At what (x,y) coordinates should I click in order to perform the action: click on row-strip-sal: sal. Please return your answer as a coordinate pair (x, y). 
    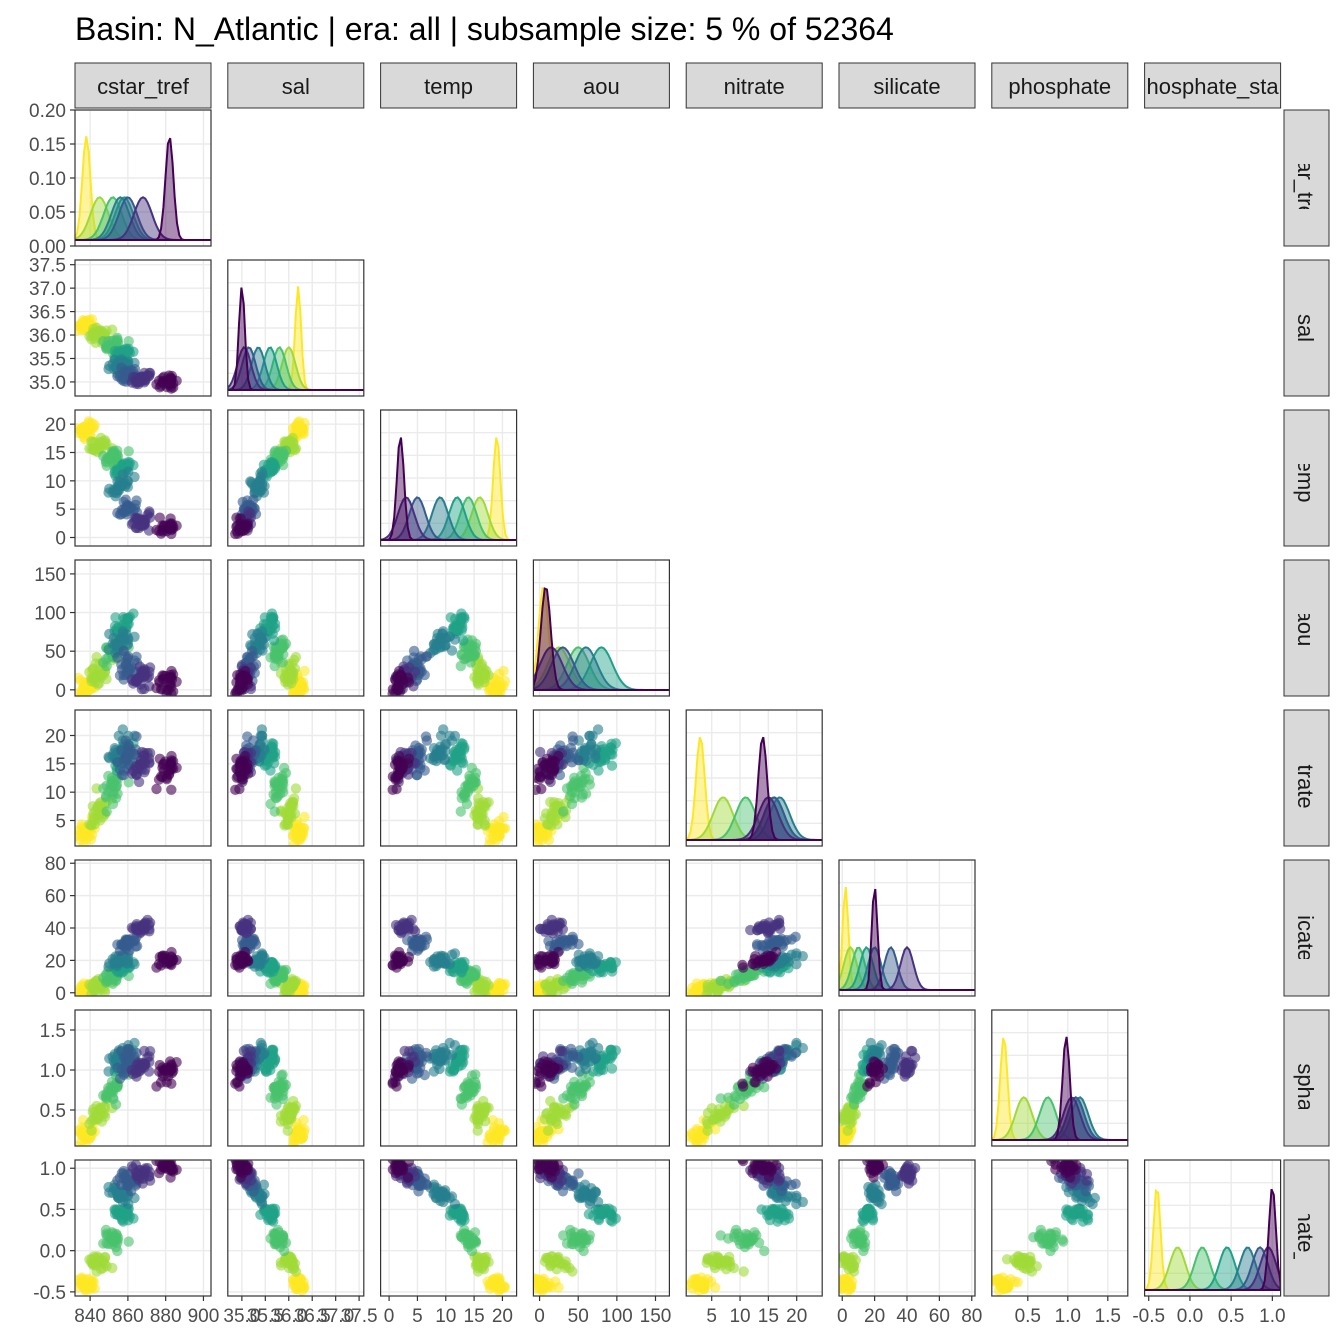
    Looking at the image, I should click on (1306, 328).